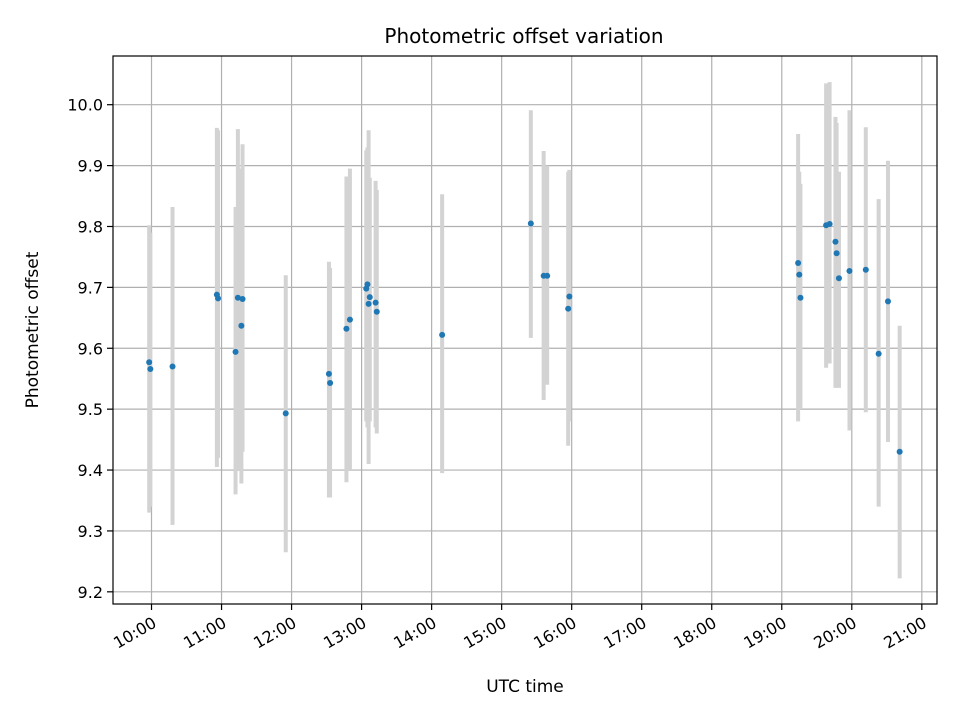  What do you see at coordinates (484, 633) in the screenshot?
I see `x-tick-label: 15:00` at bounding box center [484, 633].